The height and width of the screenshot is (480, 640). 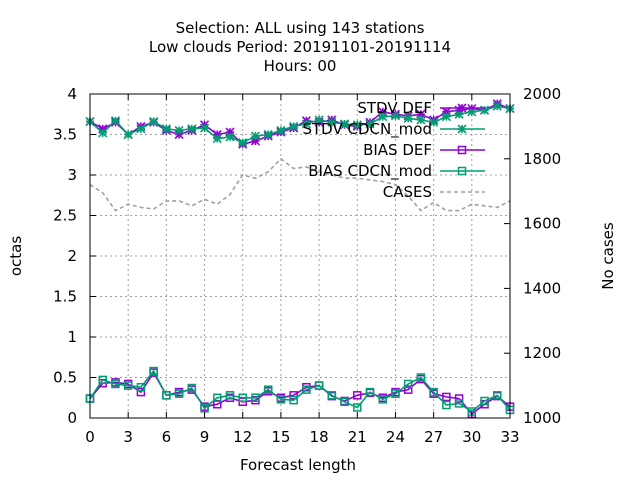 I want to click on series-bias-def, so click(x=300, y=393).